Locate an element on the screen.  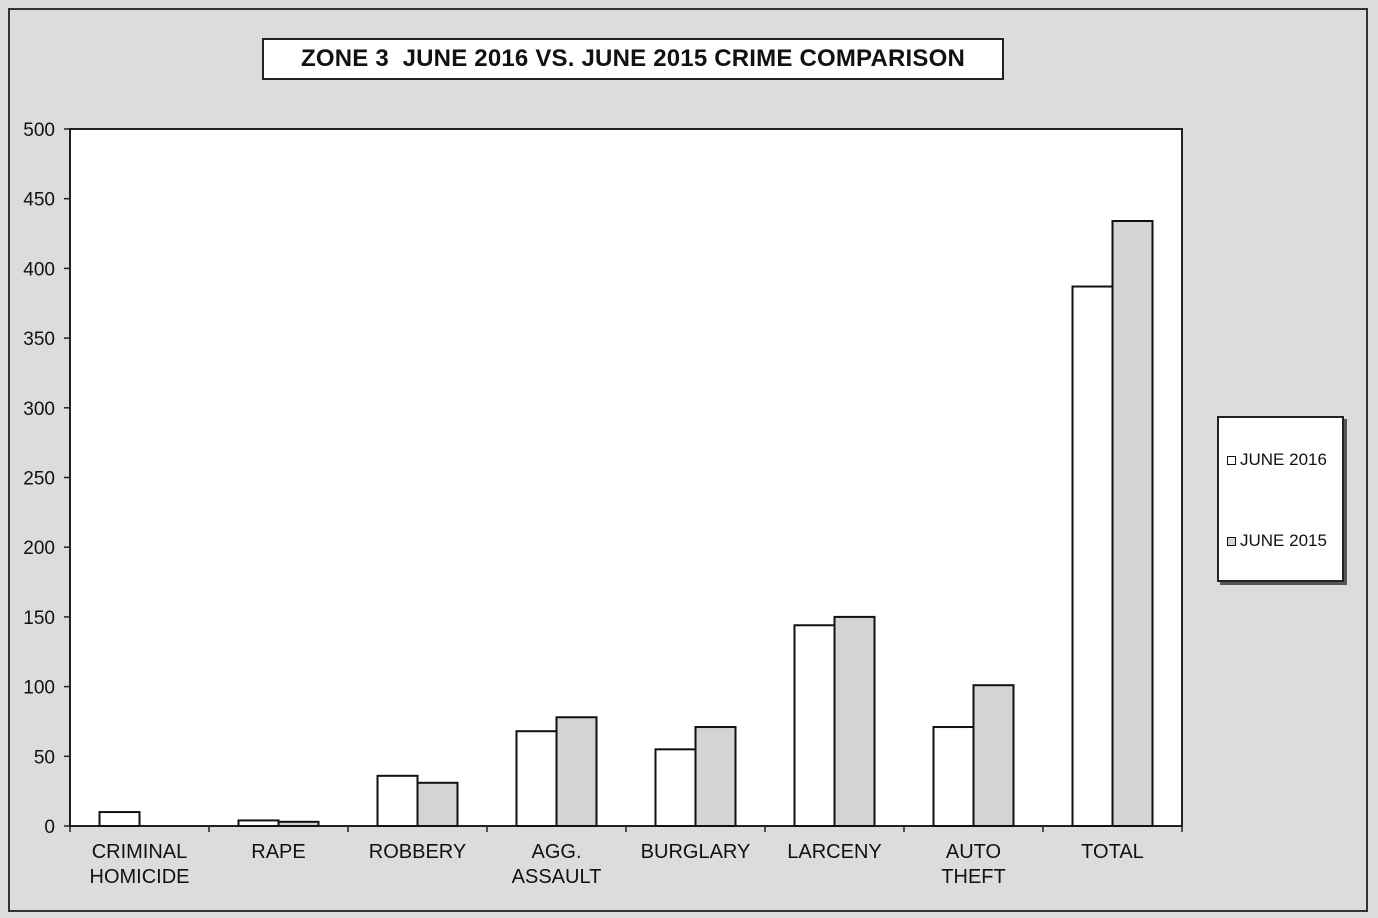
x-category-label: AGG. is located at coordinates (556, 852).